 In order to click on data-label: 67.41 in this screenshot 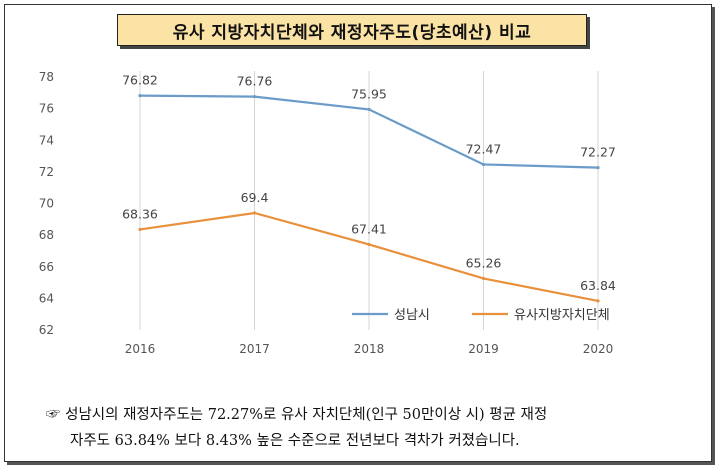, I will do `click(369, 228)`.